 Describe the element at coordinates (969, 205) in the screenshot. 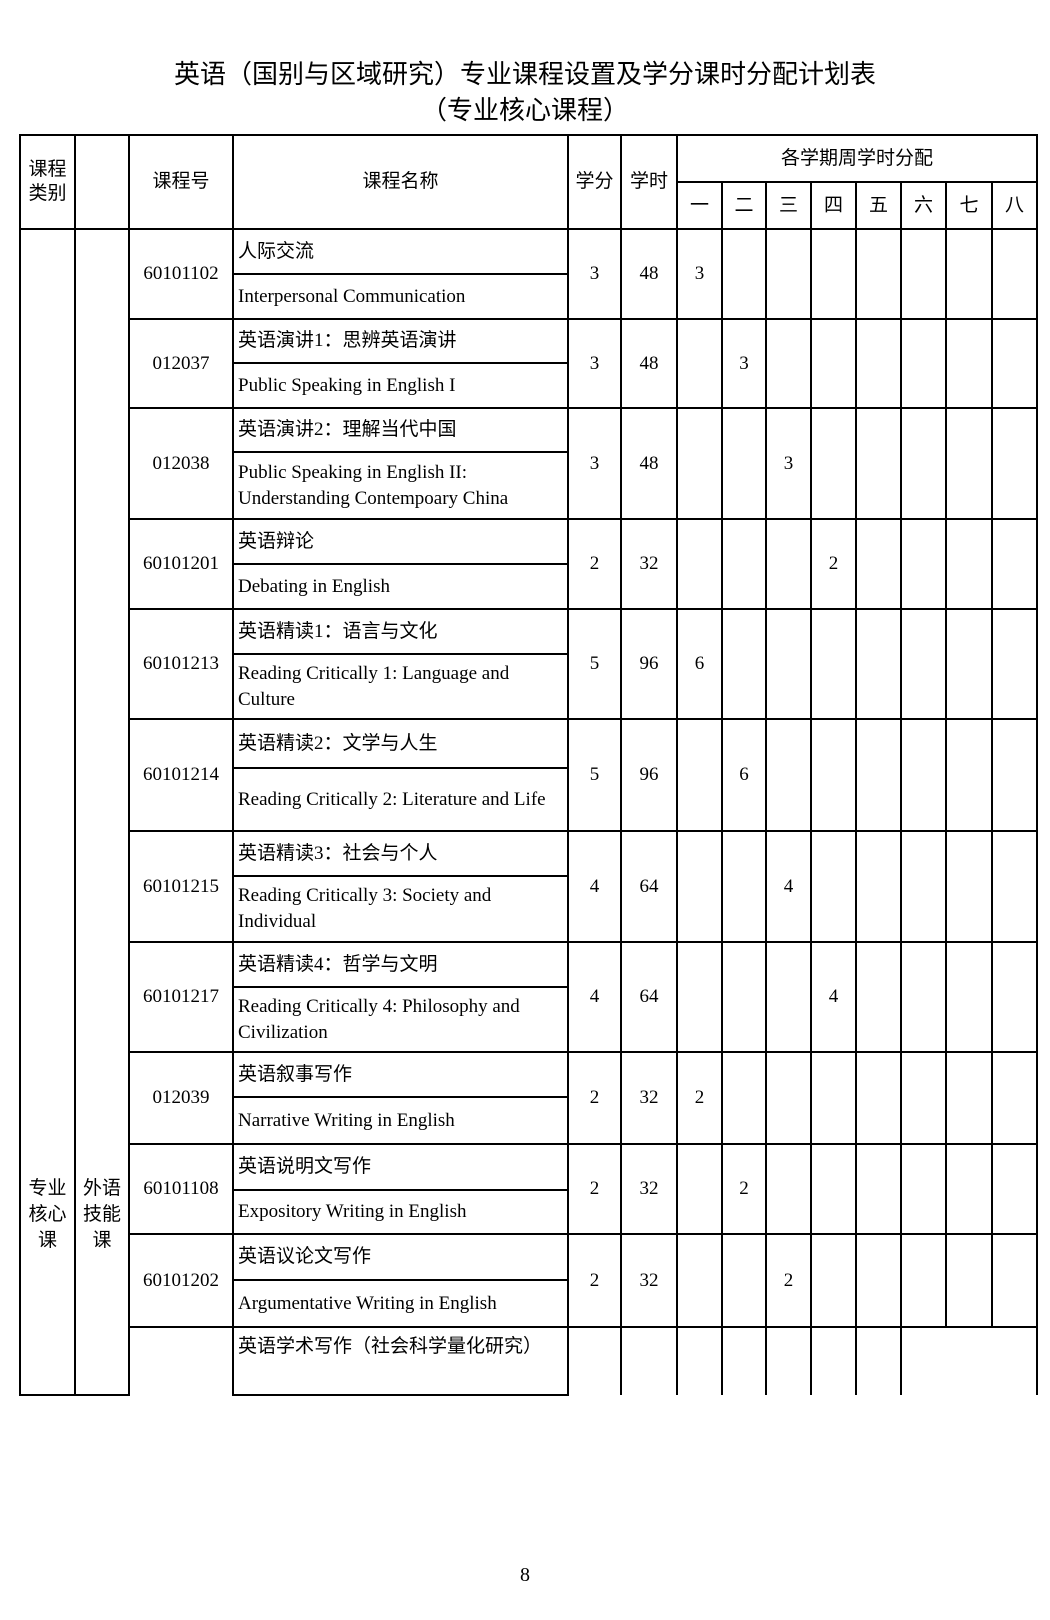

I see `header-semester-7: 七` at that location.